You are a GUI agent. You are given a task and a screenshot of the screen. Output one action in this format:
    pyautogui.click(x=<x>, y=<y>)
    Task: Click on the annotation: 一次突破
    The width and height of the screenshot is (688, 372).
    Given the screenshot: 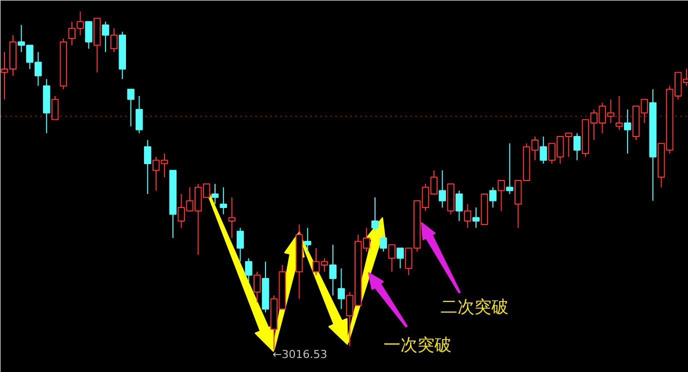 What is the action you would take?
    pyautogui.click(x=418, y=346)
    